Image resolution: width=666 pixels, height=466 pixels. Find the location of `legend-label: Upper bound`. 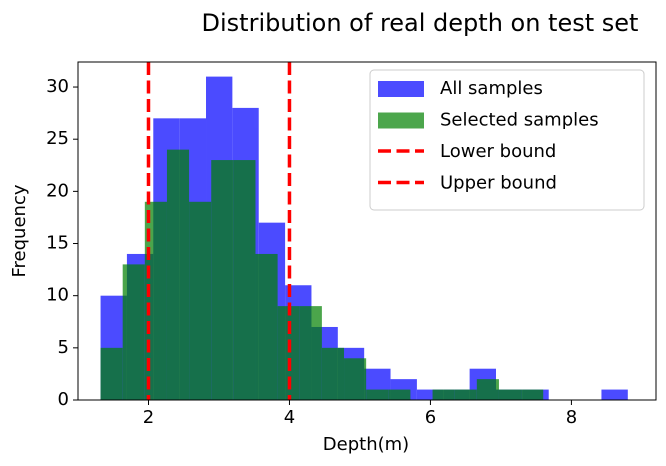

legend-label: Upper bound is located at coordinates (498, 183).